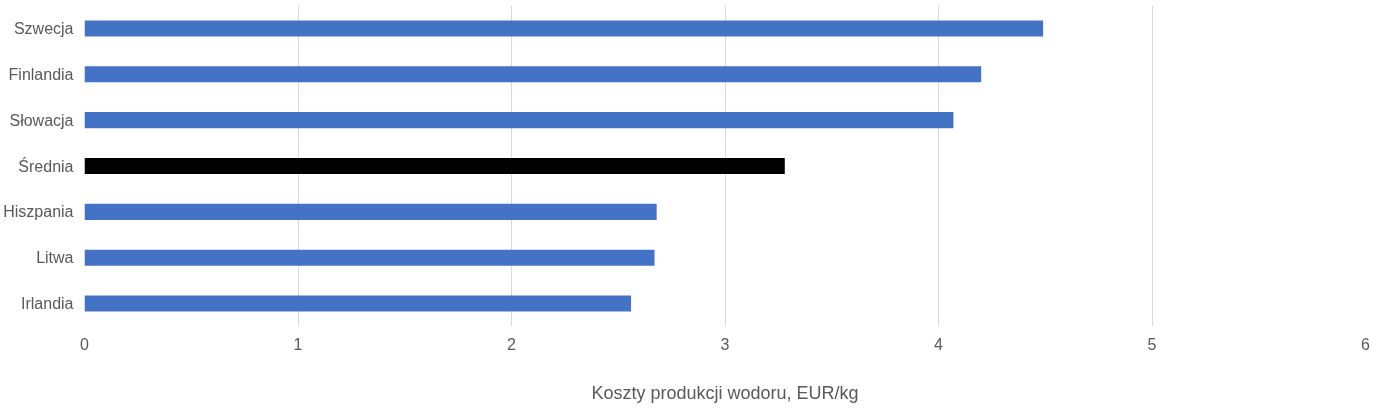  Describe the element at coordinates (41, 120) in the screenshot. I see `y-tick-label: Słowacja` at that location.